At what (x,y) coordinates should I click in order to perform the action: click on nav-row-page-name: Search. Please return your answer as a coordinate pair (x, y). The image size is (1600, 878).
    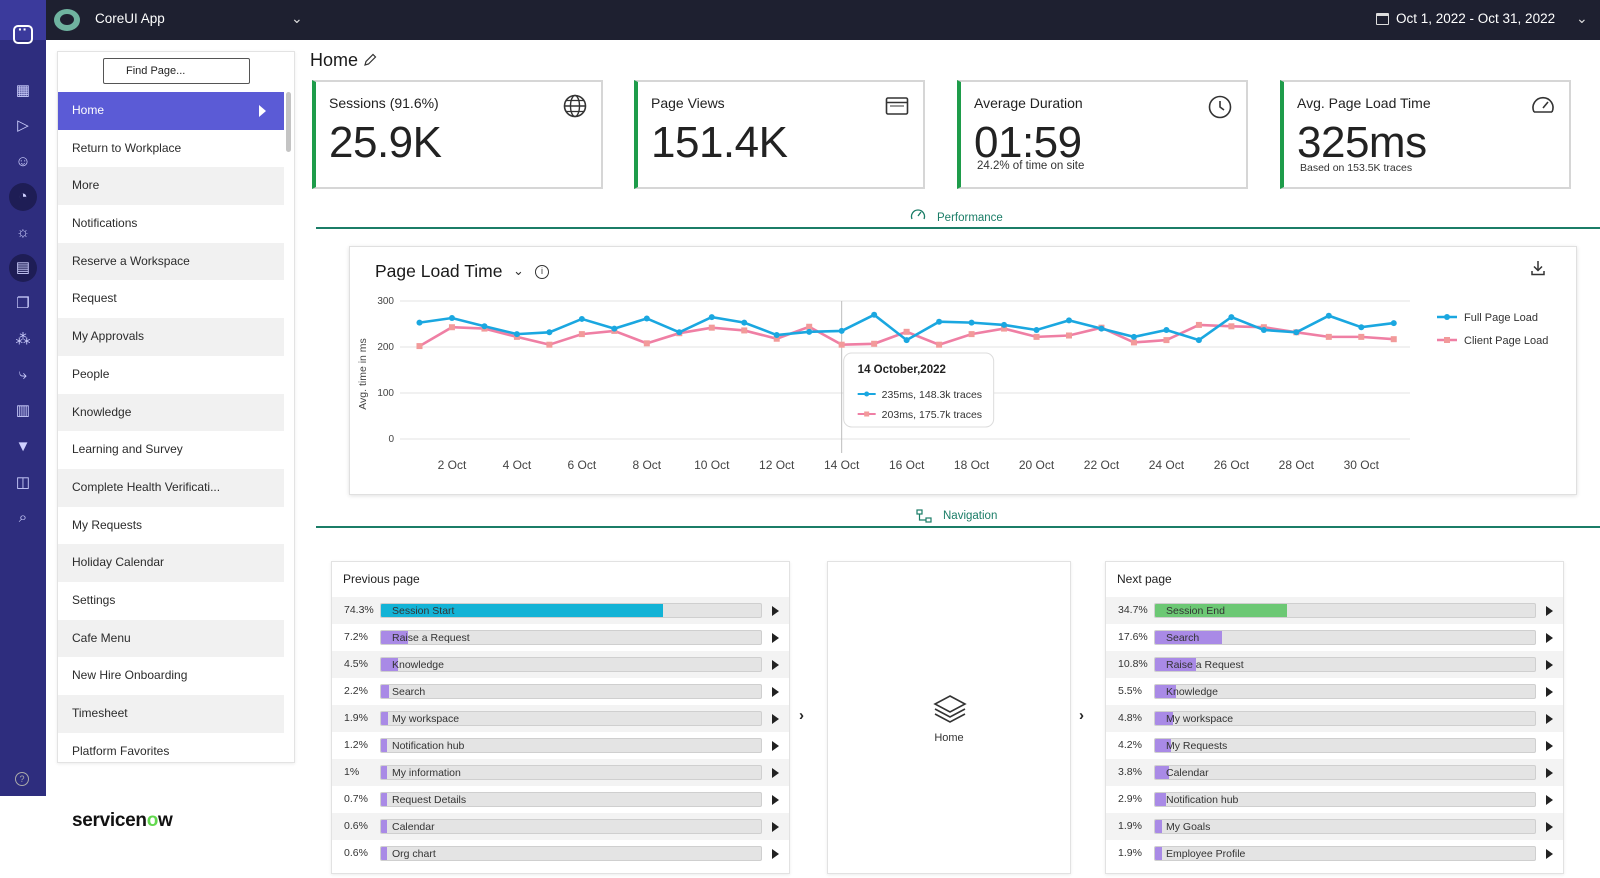
    Looking at the image, I should click on (409, 692).